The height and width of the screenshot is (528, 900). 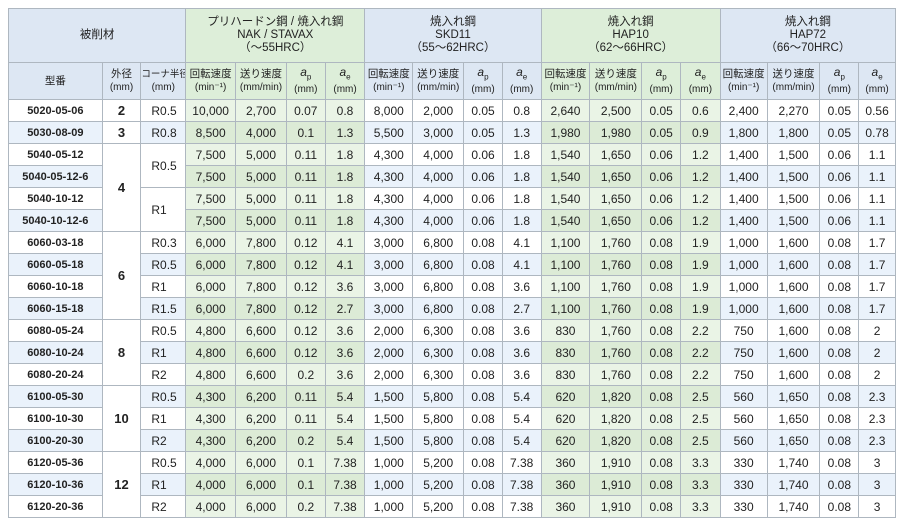 What do you see at coordinates (55, 396) in the screenshot?
I see `model-number: 6100-05-30` at bounding box center [55, 396].